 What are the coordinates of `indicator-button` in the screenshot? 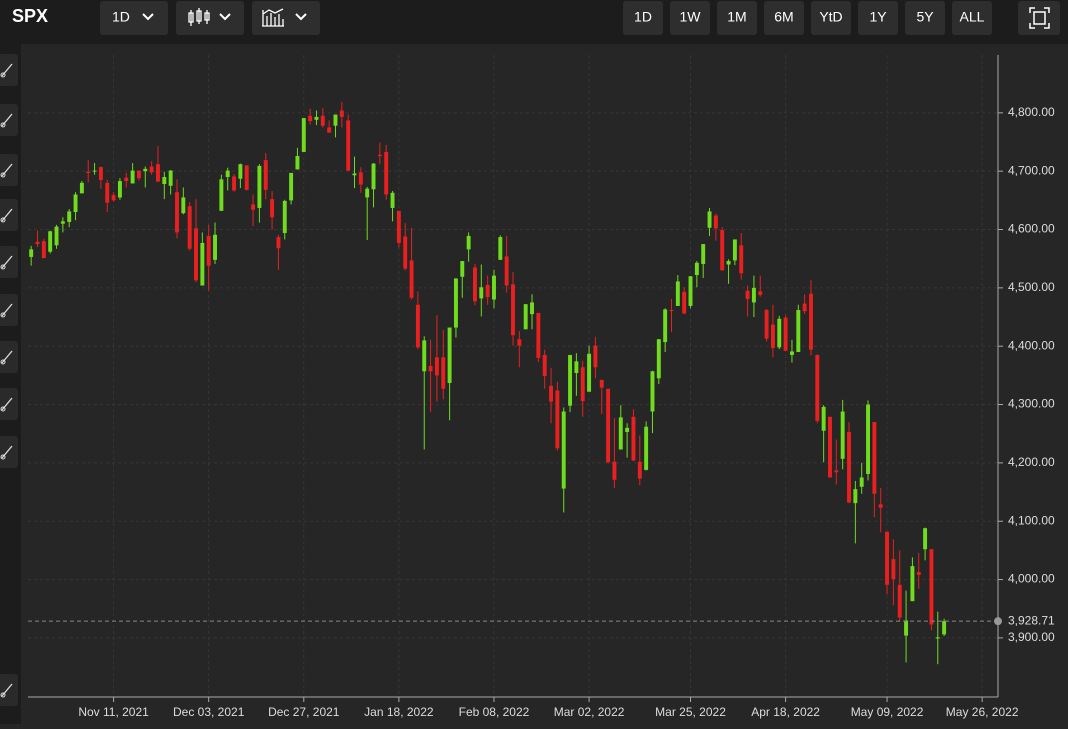 It's located at (286, 18).